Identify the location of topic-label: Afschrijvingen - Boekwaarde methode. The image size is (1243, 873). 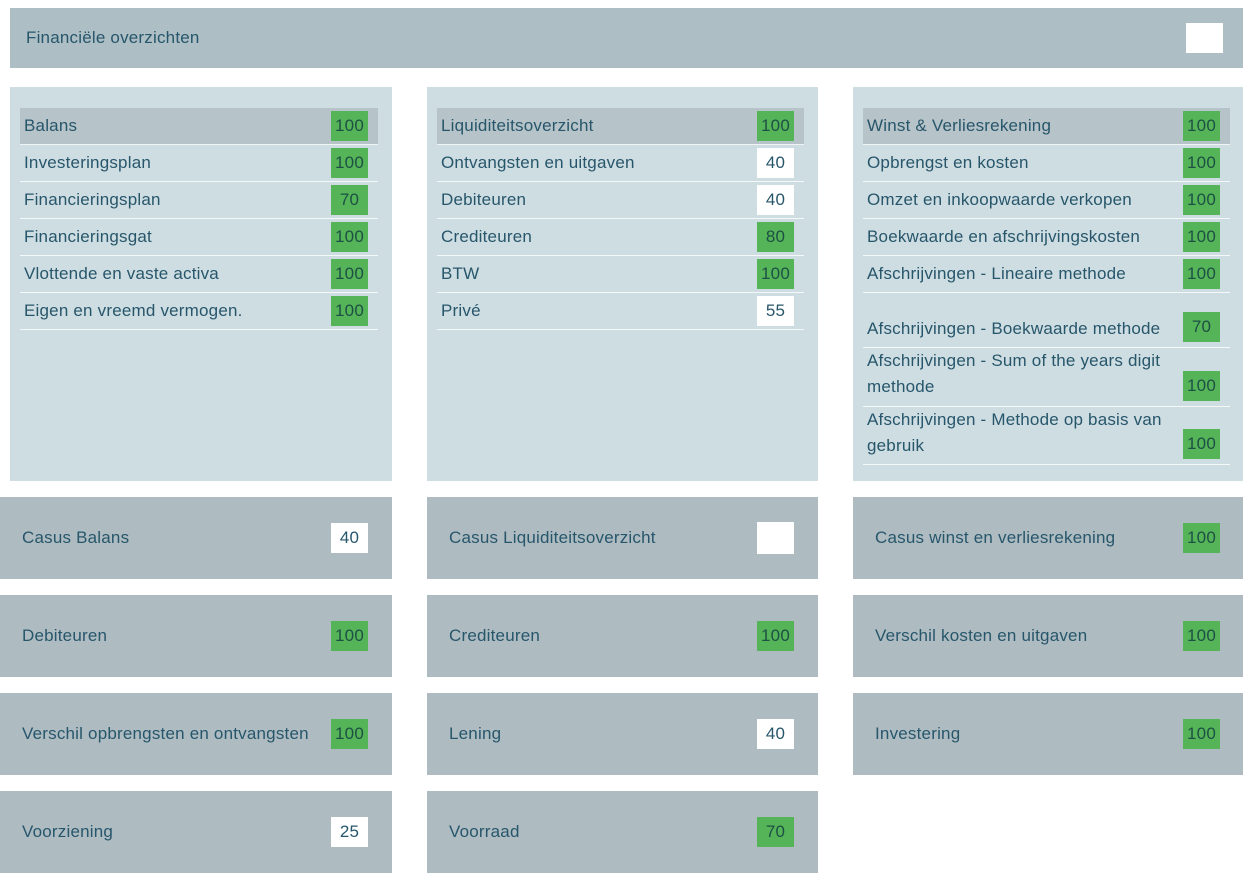
(1014, 328).